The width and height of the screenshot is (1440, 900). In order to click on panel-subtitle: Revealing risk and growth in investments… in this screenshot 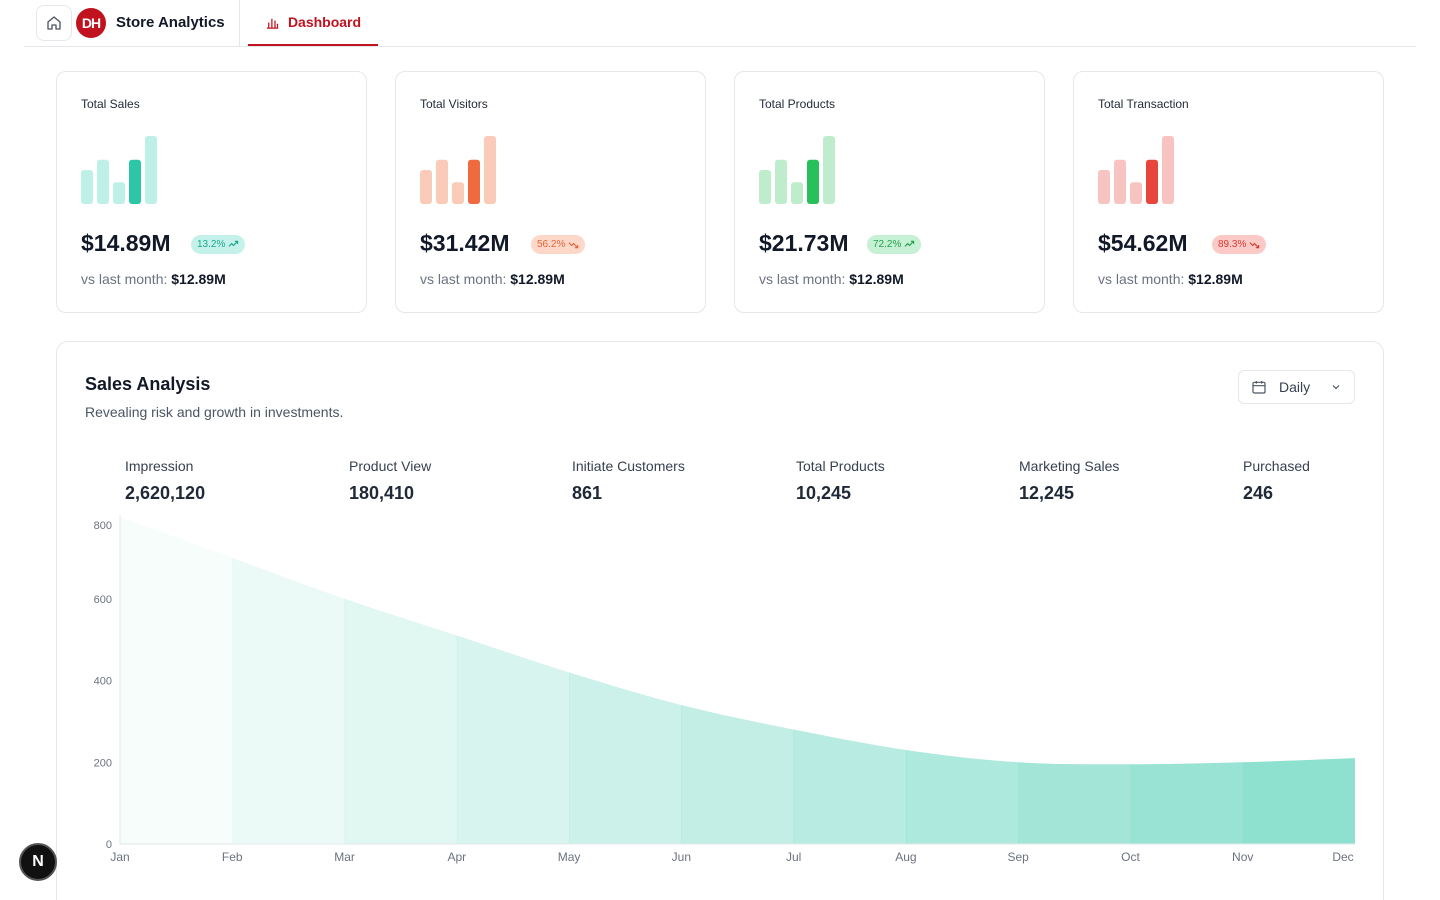, I will do `click(214, 412)`.